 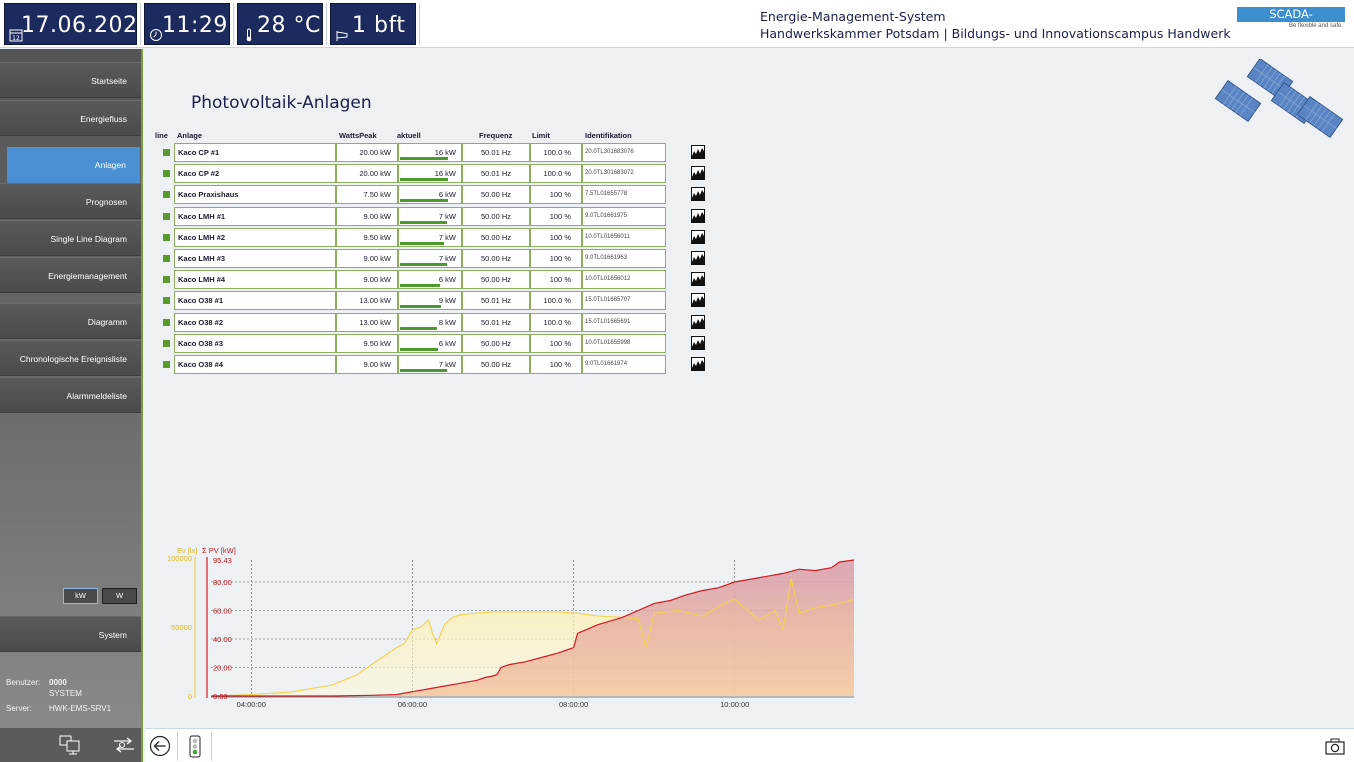 I want to click on sidebar-item-label: Energiemanagement, so click(x=87, y=276).